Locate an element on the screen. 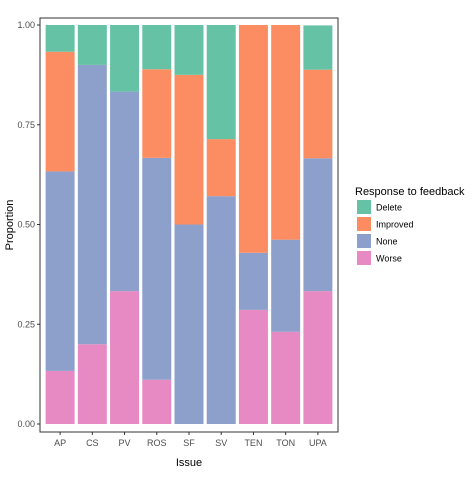 The height and width of the screenshot is (479, 474). bar-segment-upa-delete is located at coordinates (318, 47).